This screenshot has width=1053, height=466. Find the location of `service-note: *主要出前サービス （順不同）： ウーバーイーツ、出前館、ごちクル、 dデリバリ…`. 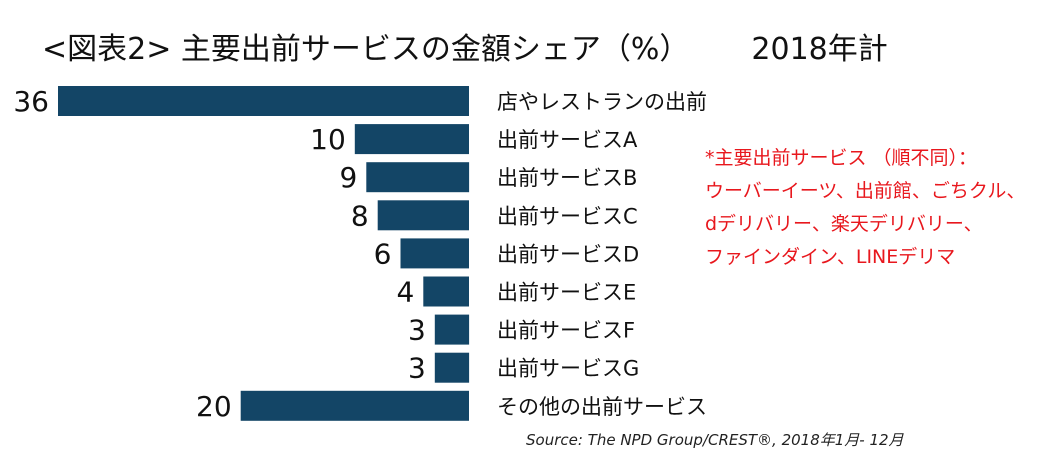

service-note: *主要出前サービス （順不同）： ウーバーイーツ、出前館、ごちクル、 dデリバリ… is located at coordinates (875, 208).